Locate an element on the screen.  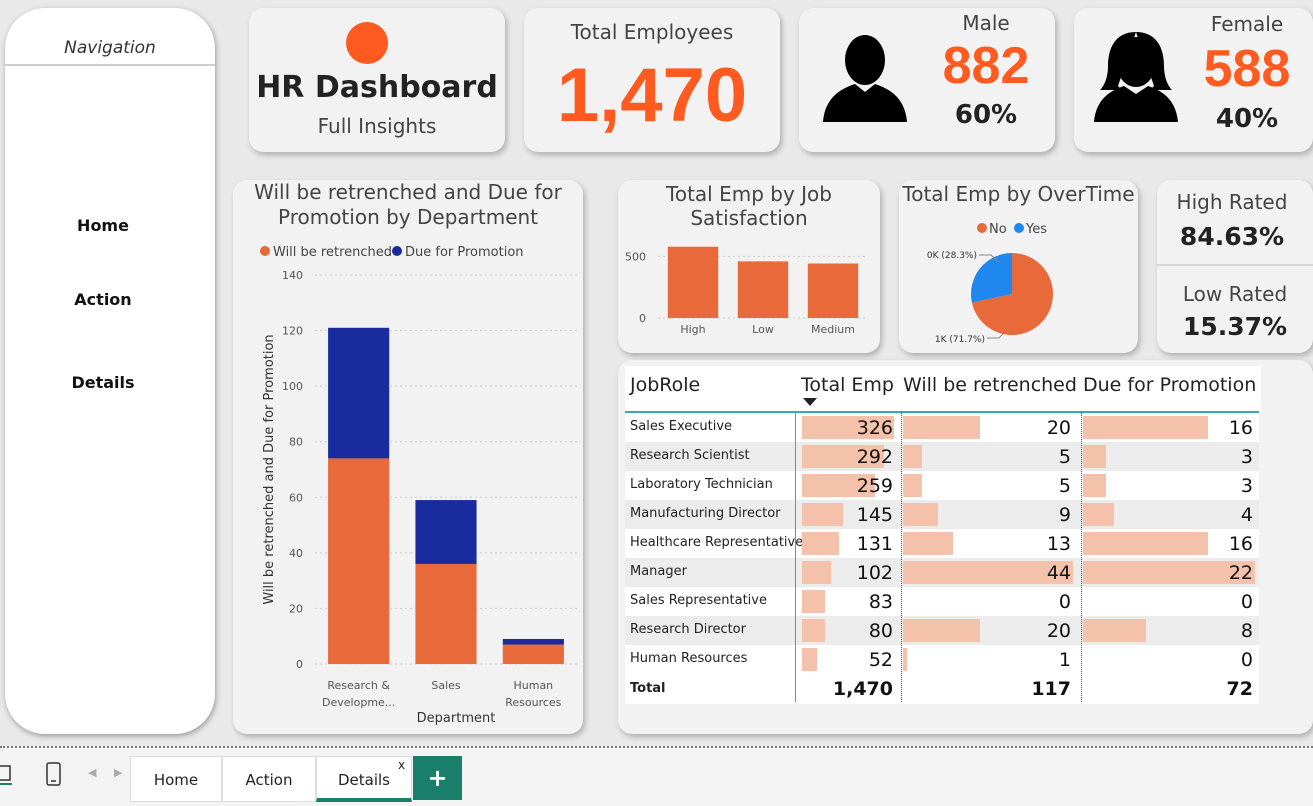
table-row: Manager 102 44 22 is located at coordinates (942, 572).